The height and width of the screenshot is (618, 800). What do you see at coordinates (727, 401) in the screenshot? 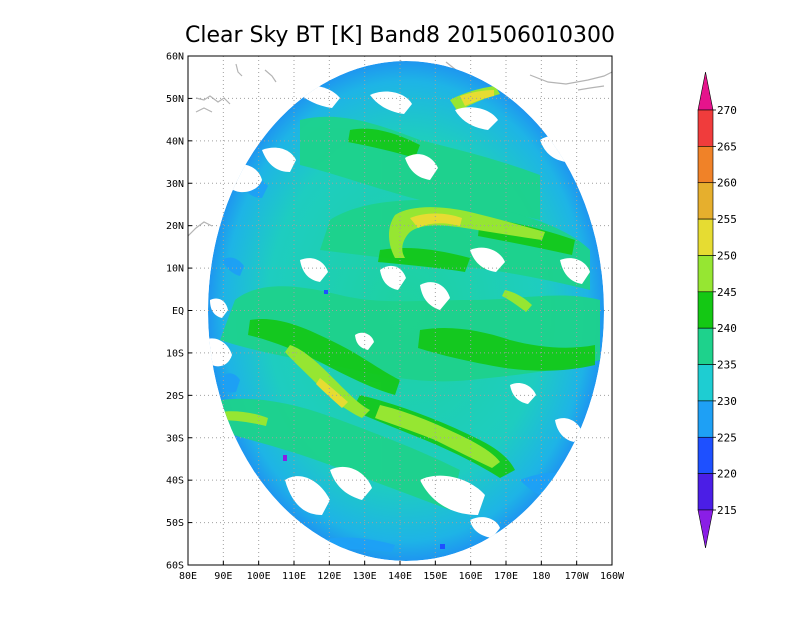
I see `colorbar-label: 230` at bounding box center [727, 401].